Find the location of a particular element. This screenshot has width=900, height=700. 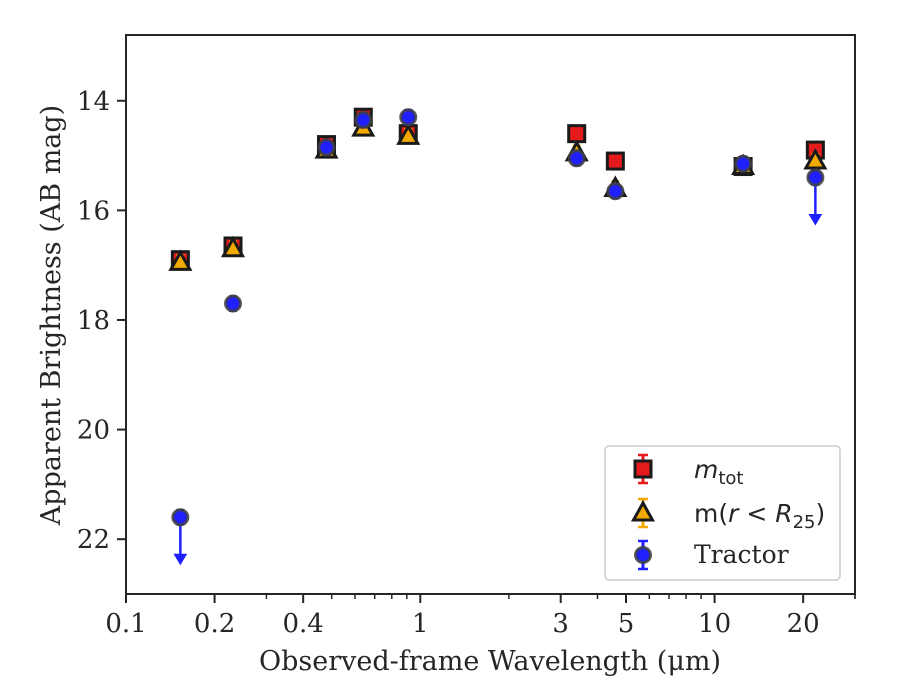

y-axis: 14 16 18 20 22 is located at coordinates (101, 321).